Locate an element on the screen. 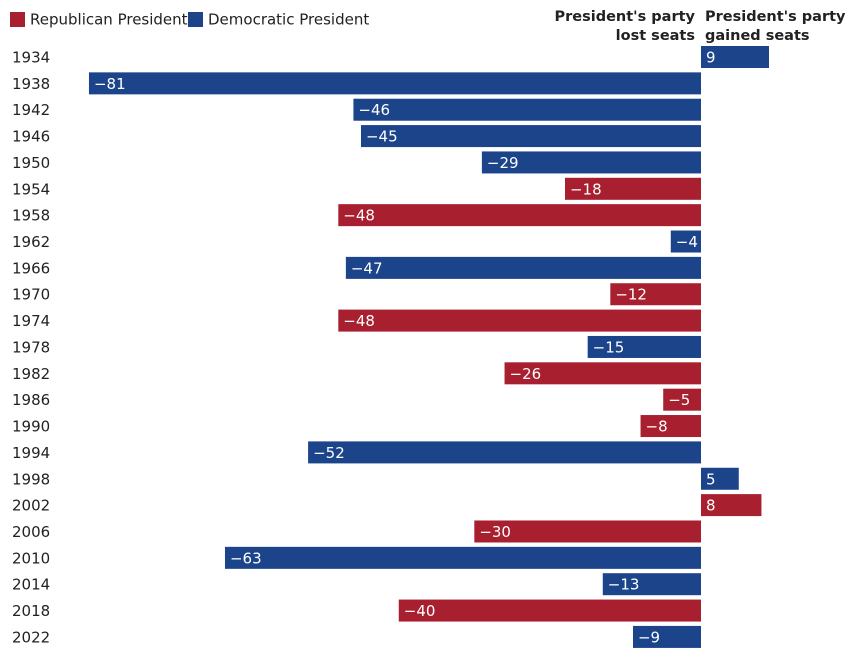 The height and width of the screenshot is (660, 865). value-label: −5 is located at coordinates (679, 400).